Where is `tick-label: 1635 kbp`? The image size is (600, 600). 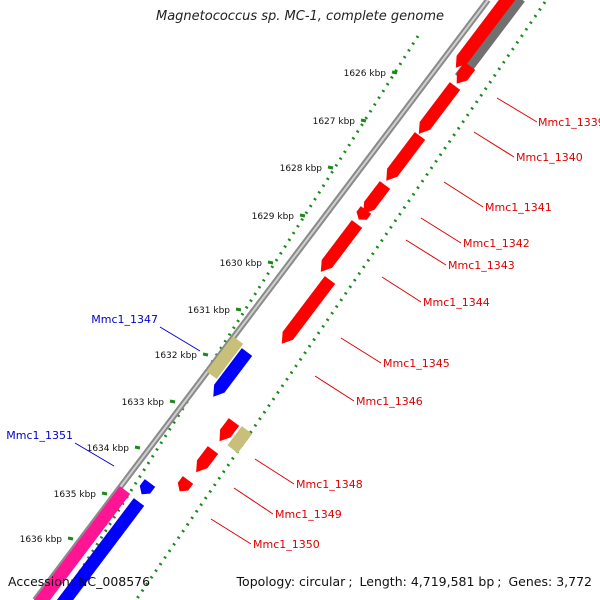 tick-label: 1635 kbp is located at coordinates (75, 495).